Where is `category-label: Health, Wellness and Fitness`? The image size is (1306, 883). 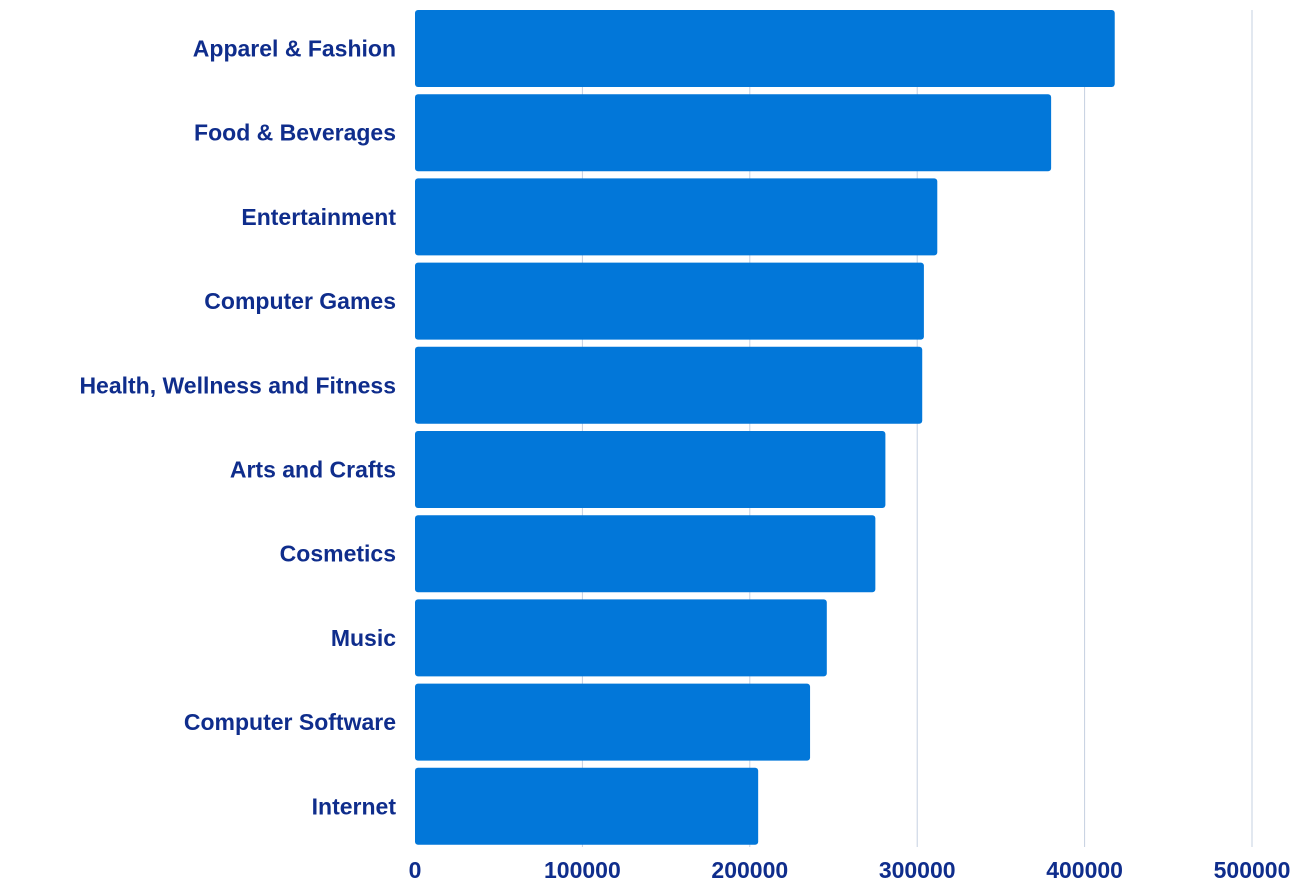 category-label: Health, Wellness and Fitness is located at coordinates (237, 385).